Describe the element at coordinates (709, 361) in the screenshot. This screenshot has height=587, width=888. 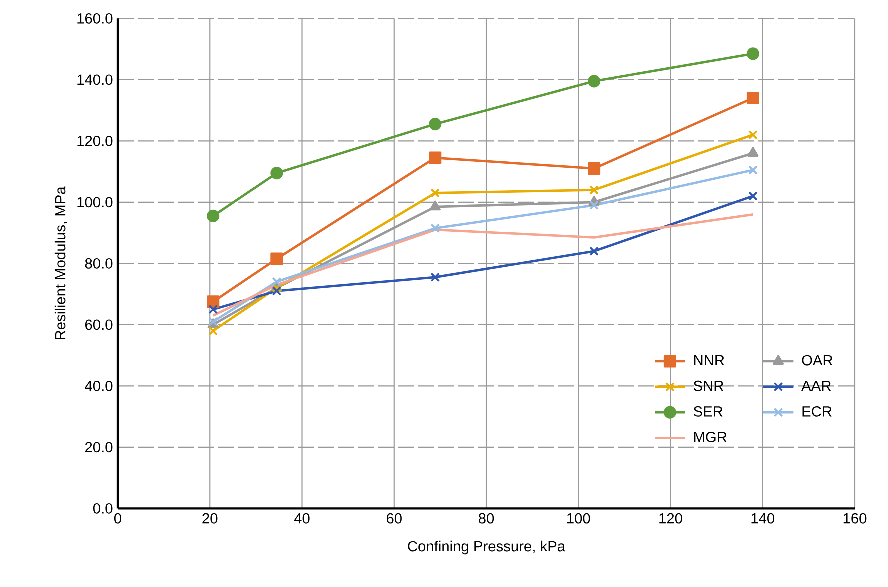
I see `legend-label: NNR` at that location.